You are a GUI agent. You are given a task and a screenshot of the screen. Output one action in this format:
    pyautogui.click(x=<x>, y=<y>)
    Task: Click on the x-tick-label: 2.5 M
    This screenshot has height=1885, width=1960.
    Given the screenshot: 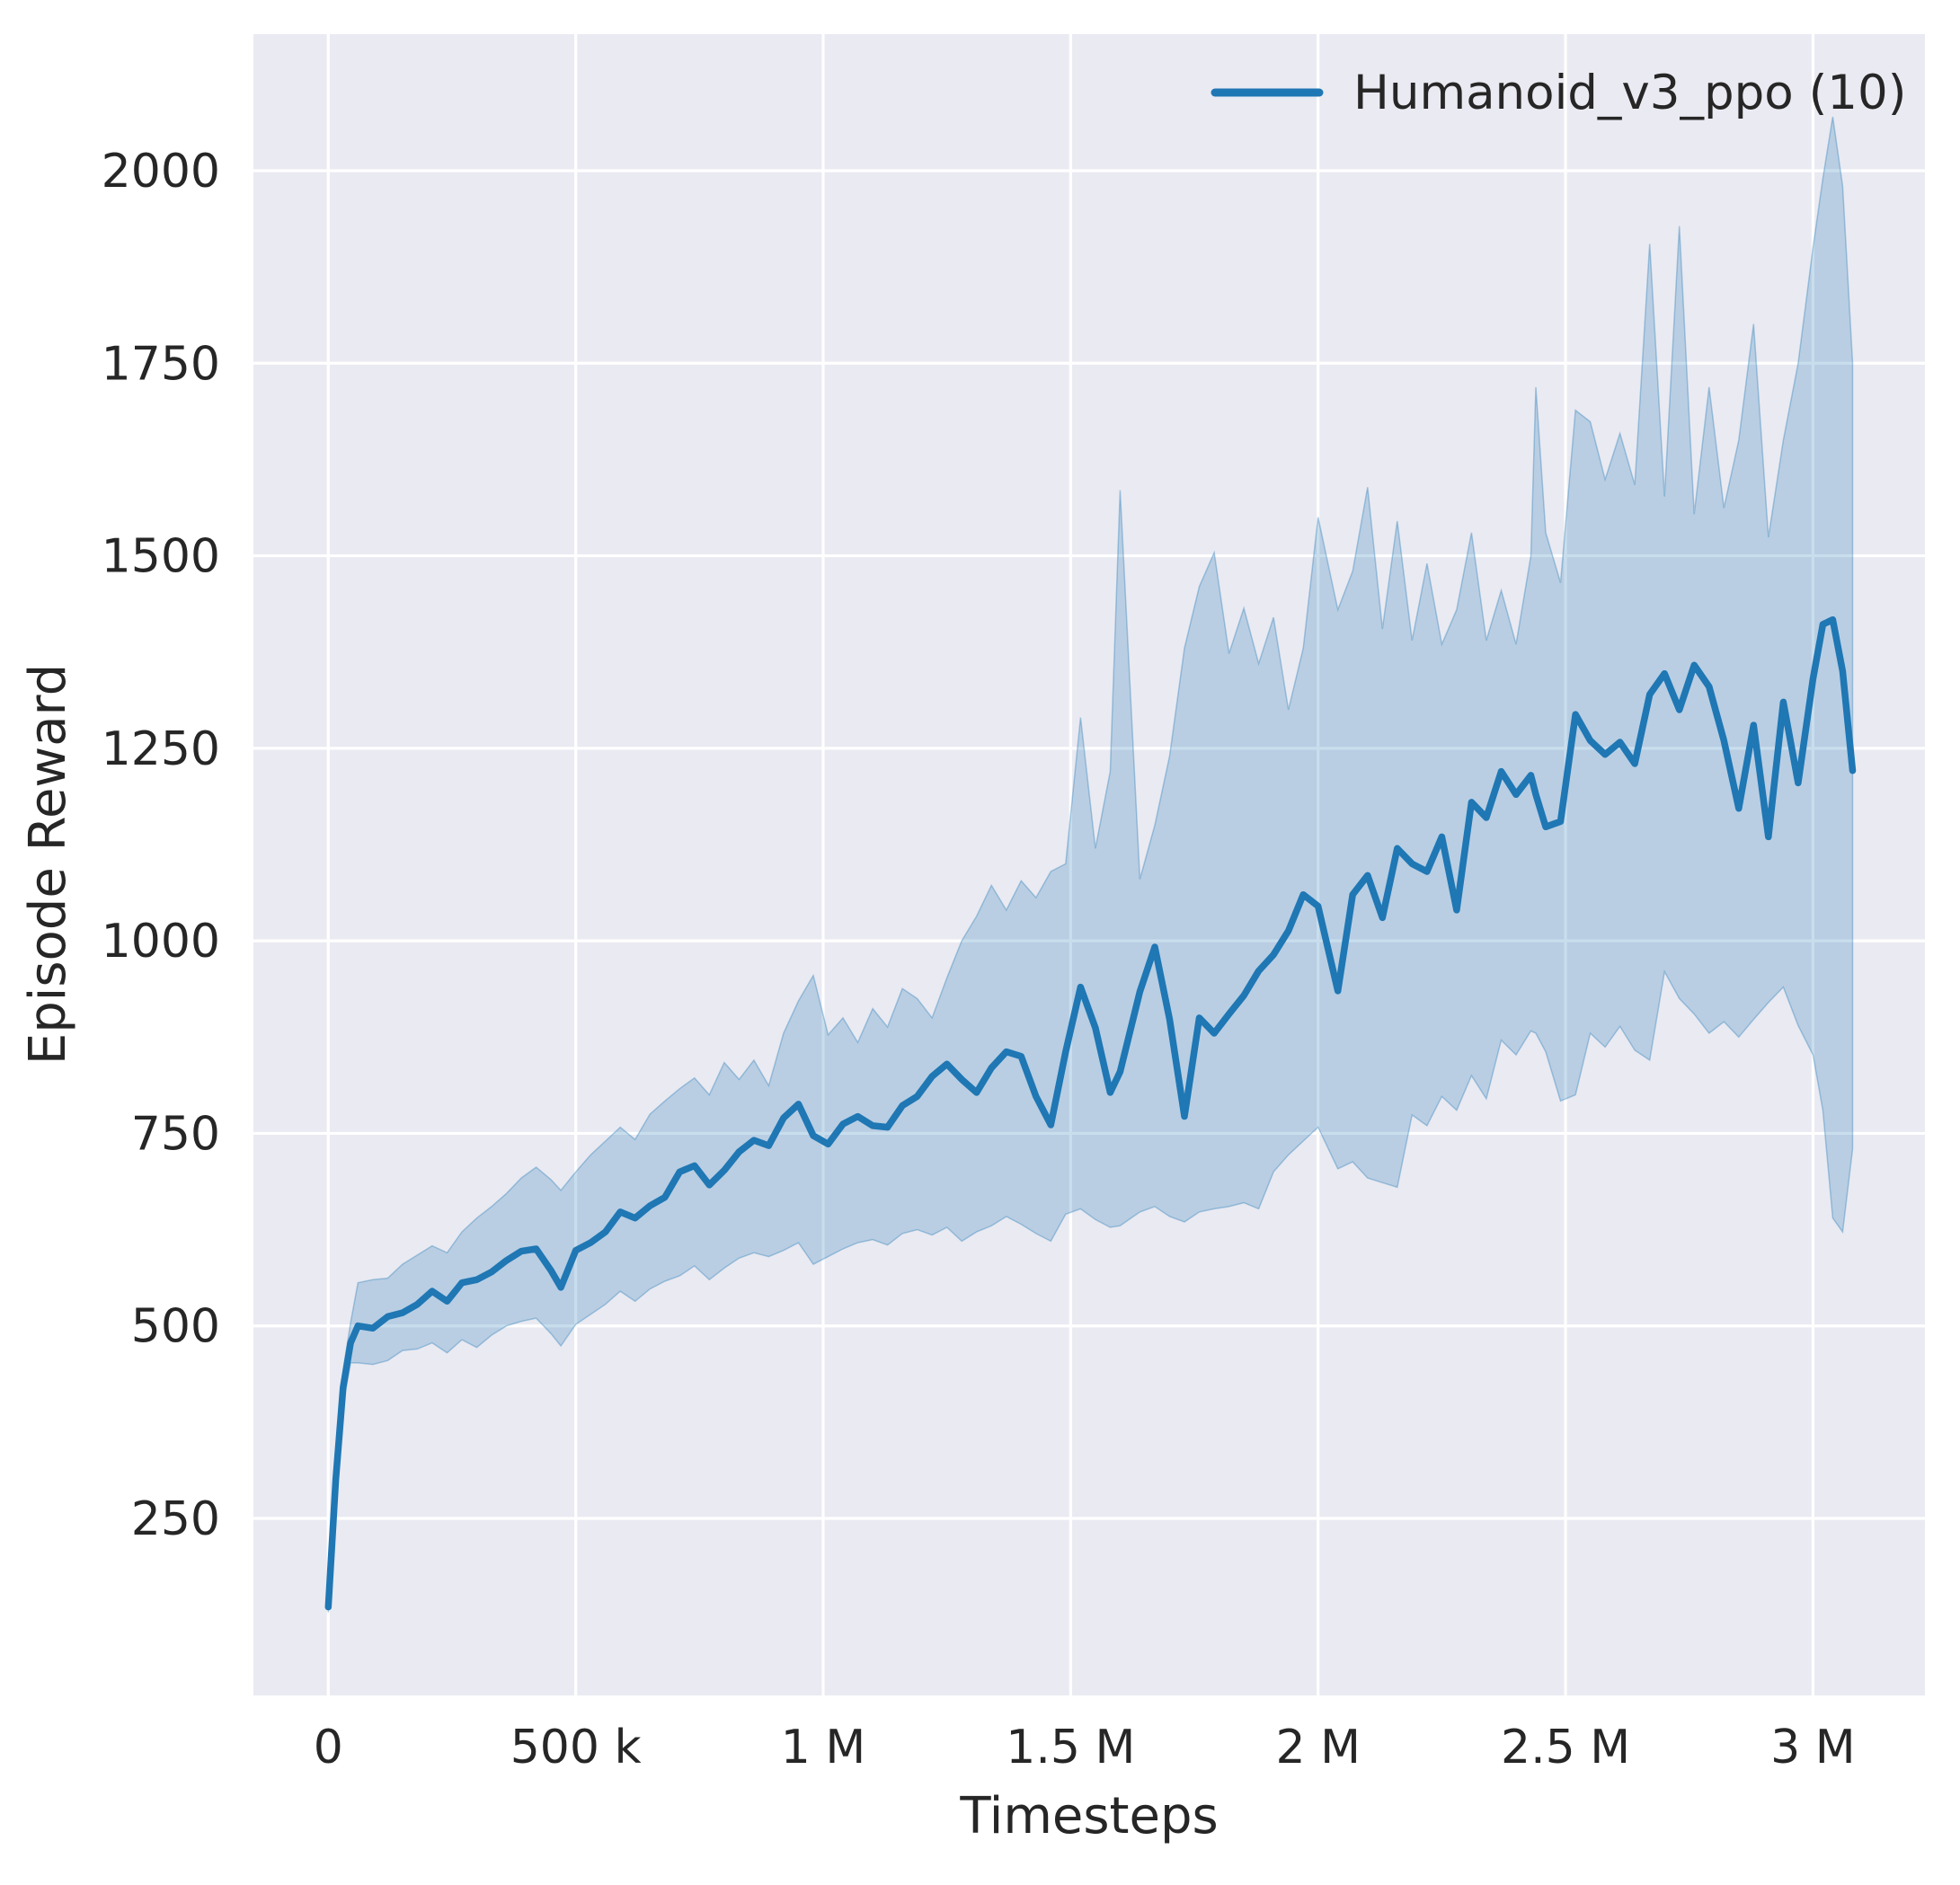 What is the action you would take?
    pyautogui.click(x=1565, y=1747)
    